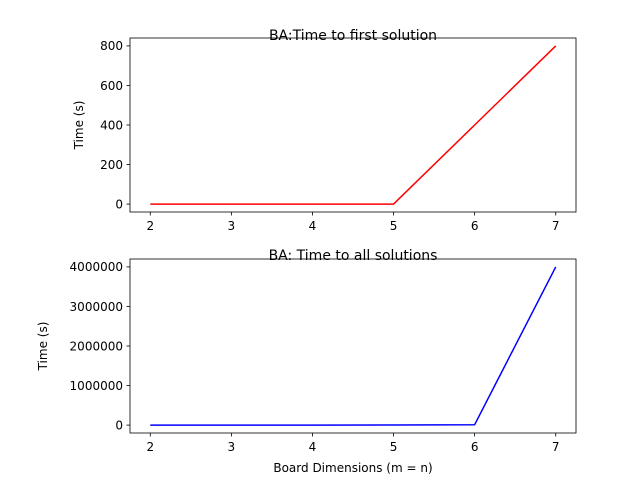 Image resolution: width=640 pixels, height=480 pixels. I want to click on x-axis-label: Board Dimensions (m = n), so click(352, 468).